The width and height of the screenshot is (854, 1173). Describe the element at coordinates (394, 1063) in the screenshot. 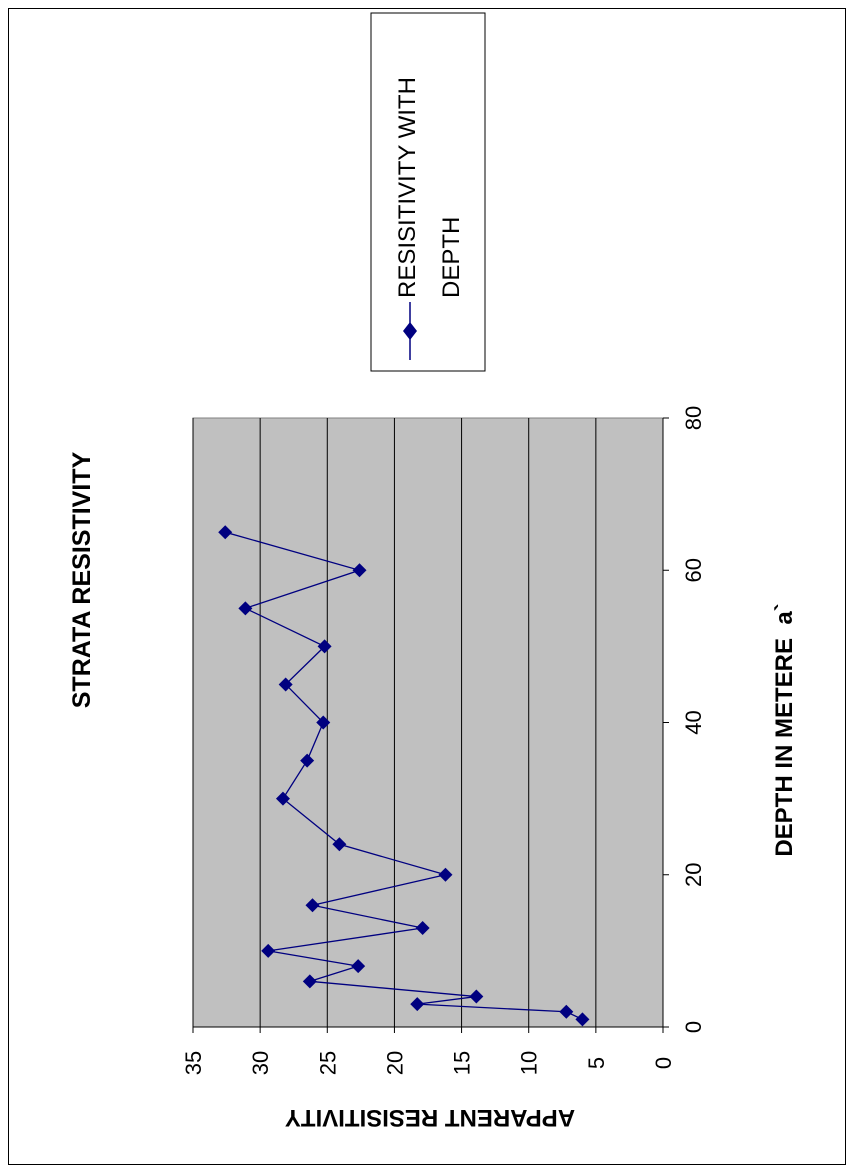

I see `y-tick-label: 20` at that location.